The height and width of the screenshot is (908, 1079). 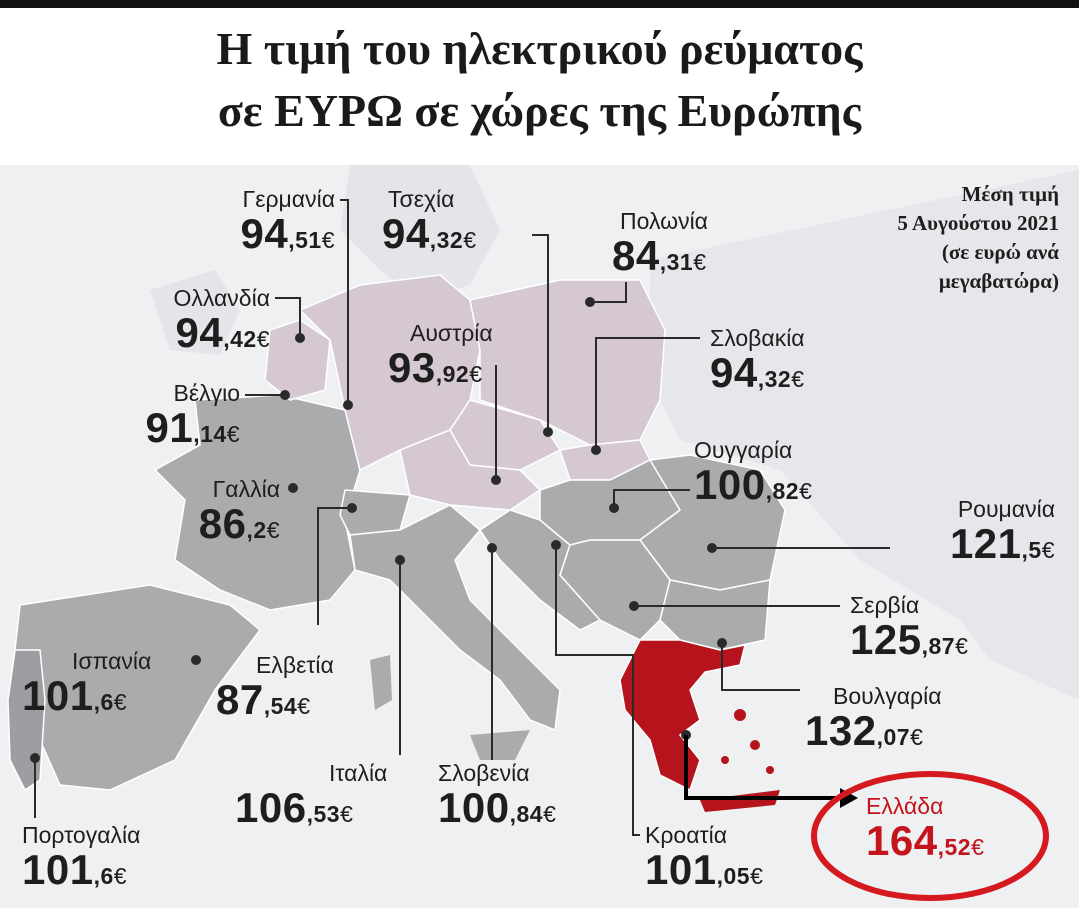 What do you see at coordinates (998, 281) in the screenshot?
I see `note-line-4: μεγαβατώρα)` at bounding box center [998, 281].